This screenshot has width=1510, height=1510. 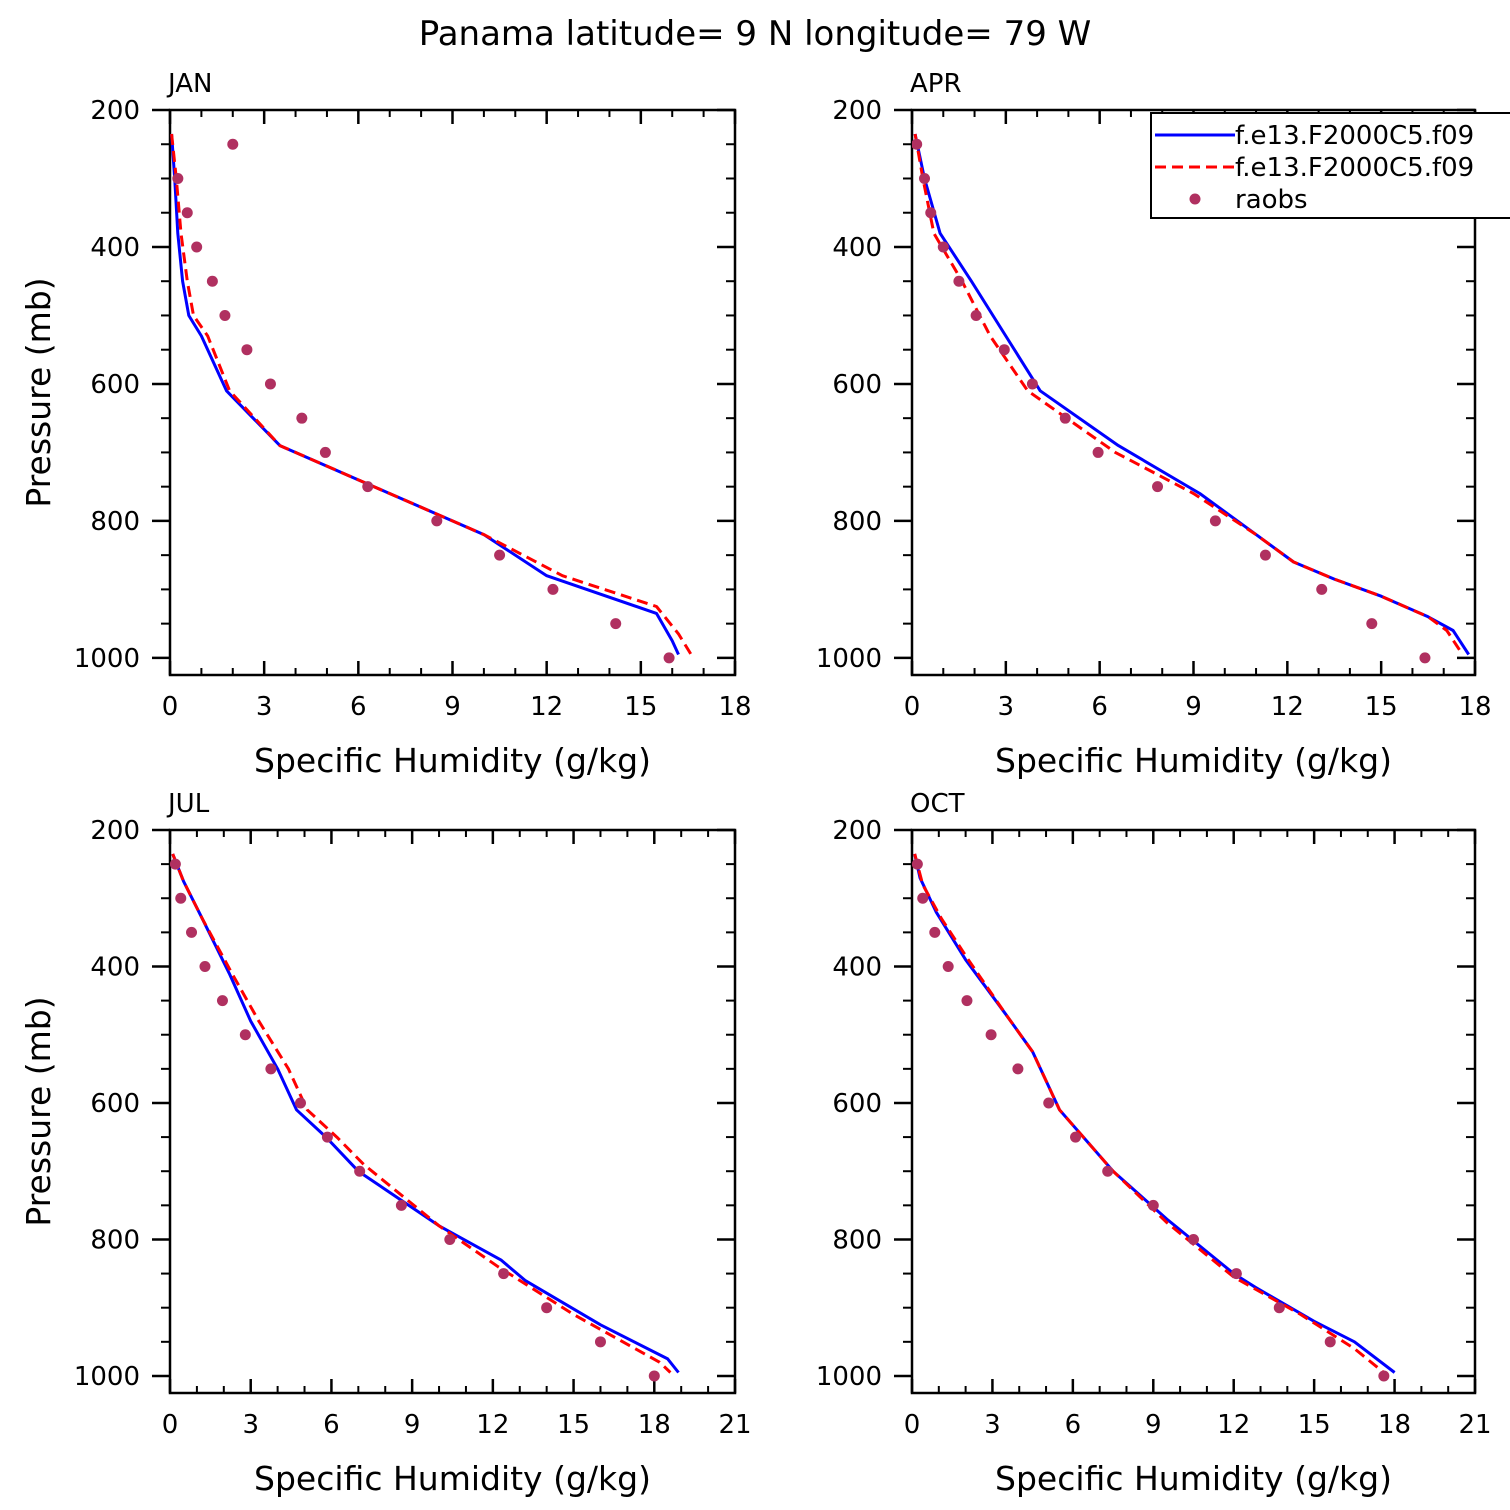 I want to click on legend-entry: f.e13.F2000C5.f09, so click(x=1314, y=168).